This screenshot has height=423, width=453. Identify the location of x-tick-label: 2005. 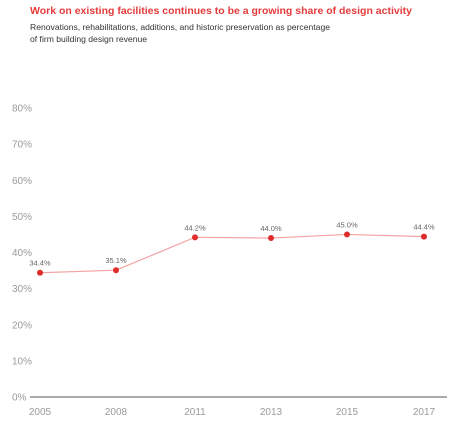
(40, 412).